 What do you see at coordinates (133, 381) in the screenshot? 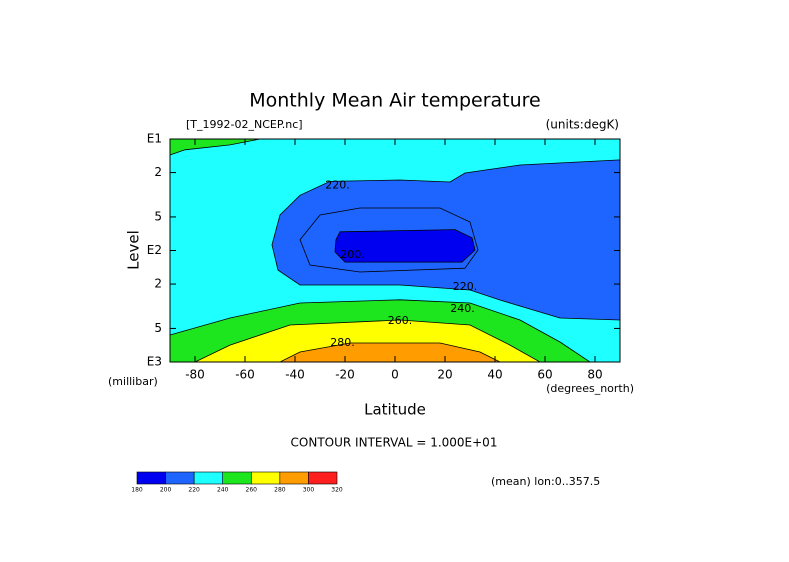
I see `y-axis-units: (millibar)` at bounding box center [133, 381].